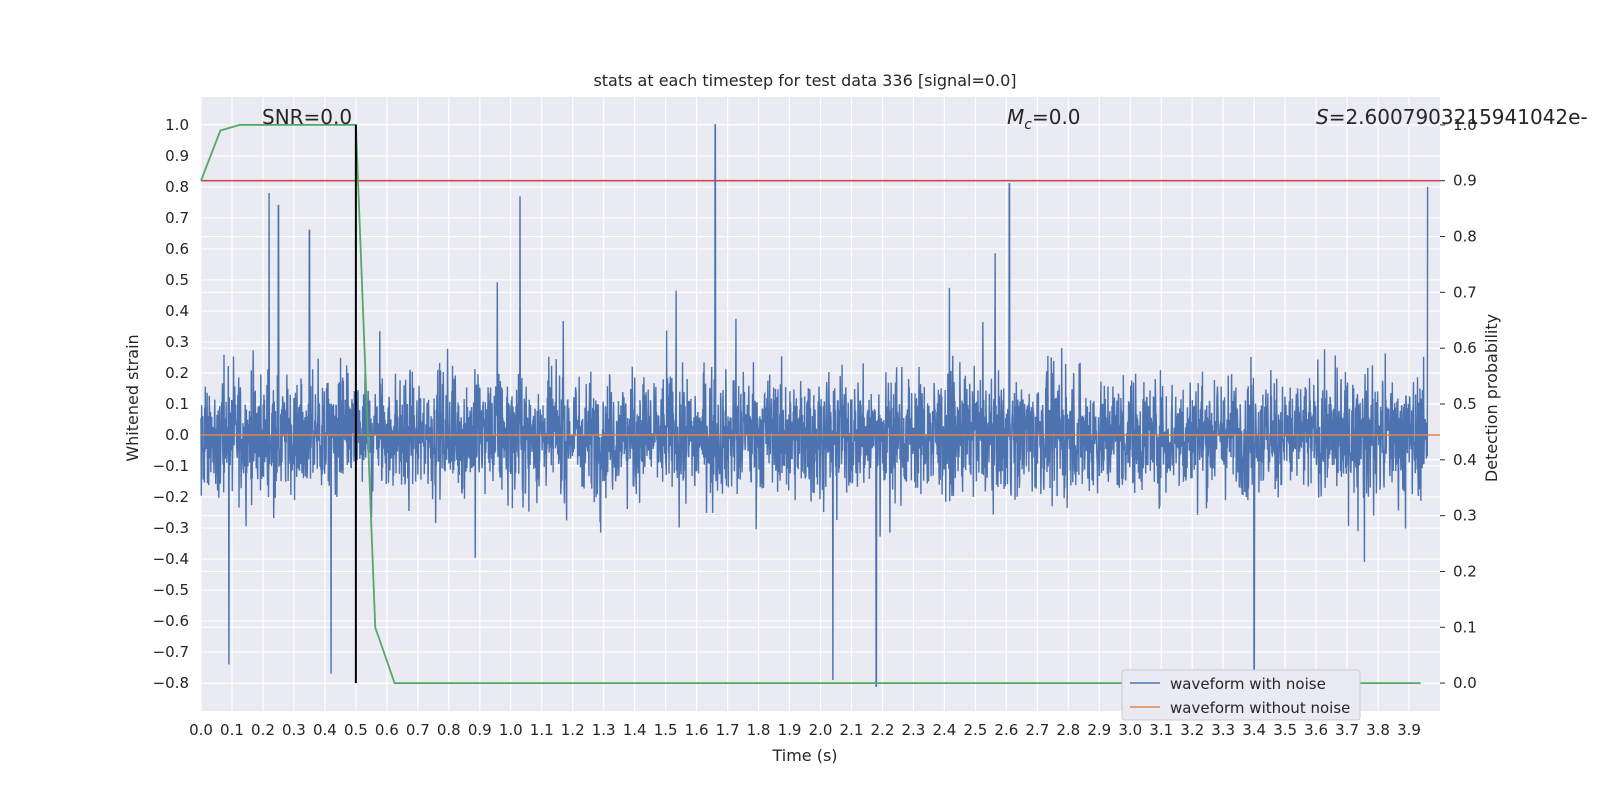 Image resolution: width=1600 pixels, height=800 pixels. What do you see at coordinates (171, 466) in the screenshot?
I see `y-tick-label: −0.1` at bounding box center [171, 466].